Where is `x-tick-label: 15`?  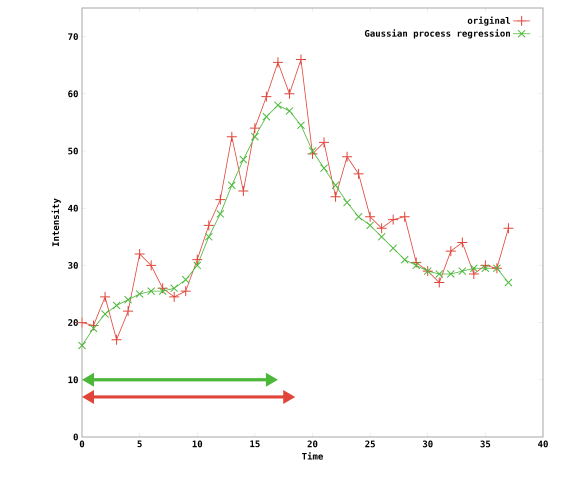 x-tick-label: 15 is located at coordinates (255, 444).